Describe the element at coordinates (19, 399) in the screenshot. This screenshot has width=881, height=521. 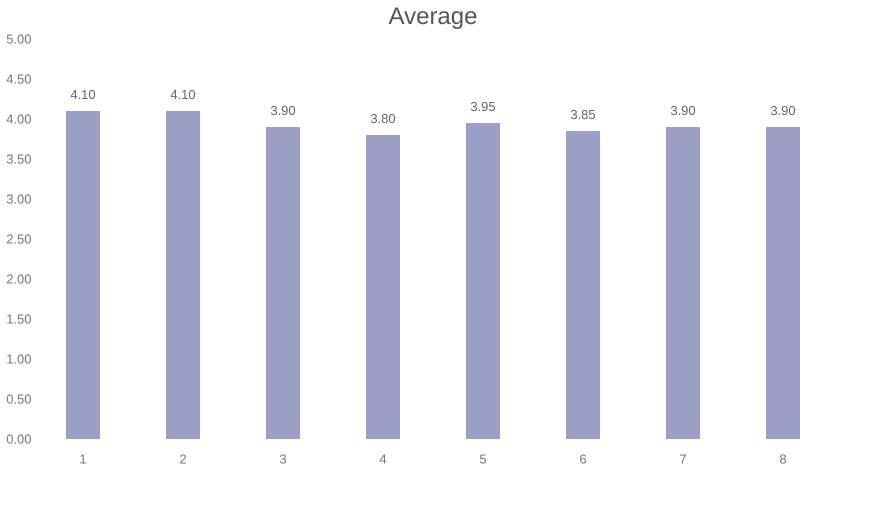
I see `y-tick-label: 0.50` at that location.